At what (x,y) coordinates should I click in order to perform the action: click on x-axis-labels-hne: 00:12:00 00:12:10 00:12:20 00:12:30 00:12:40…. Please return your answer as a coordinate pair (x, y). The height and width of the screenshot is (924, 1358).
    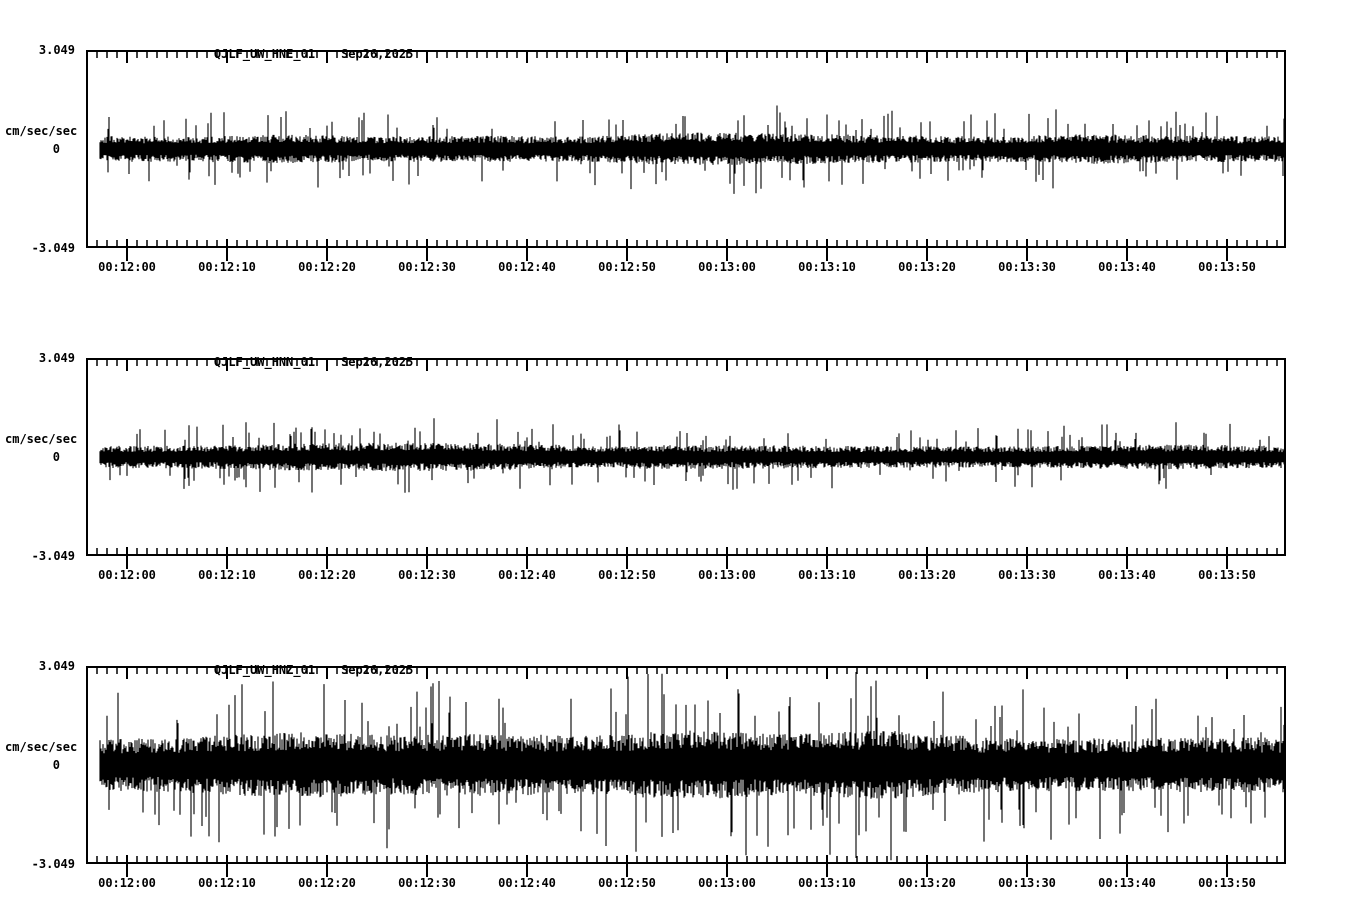
    Looking at the image, I should click on (686, 268).